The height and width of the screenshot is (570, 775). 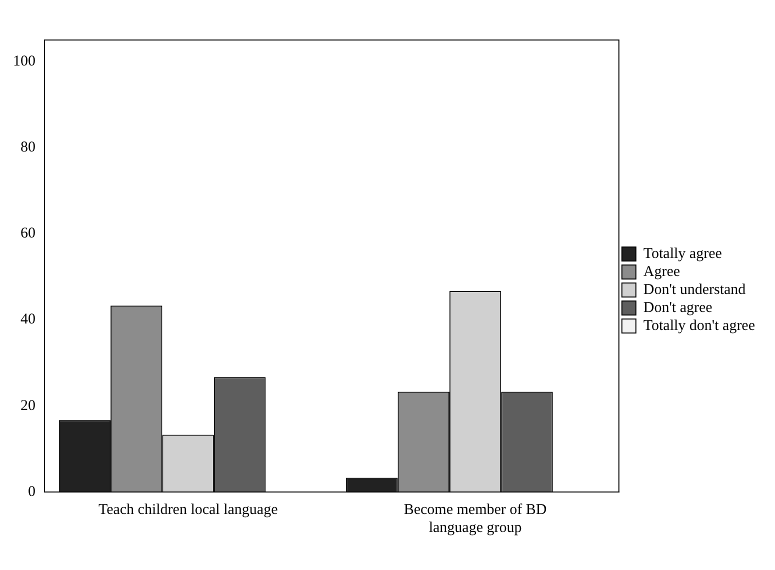 What do you see at coordinates (28, 320) in the screenshot?
I see `y-tick-label: 40` at bounding box center [28, 320].